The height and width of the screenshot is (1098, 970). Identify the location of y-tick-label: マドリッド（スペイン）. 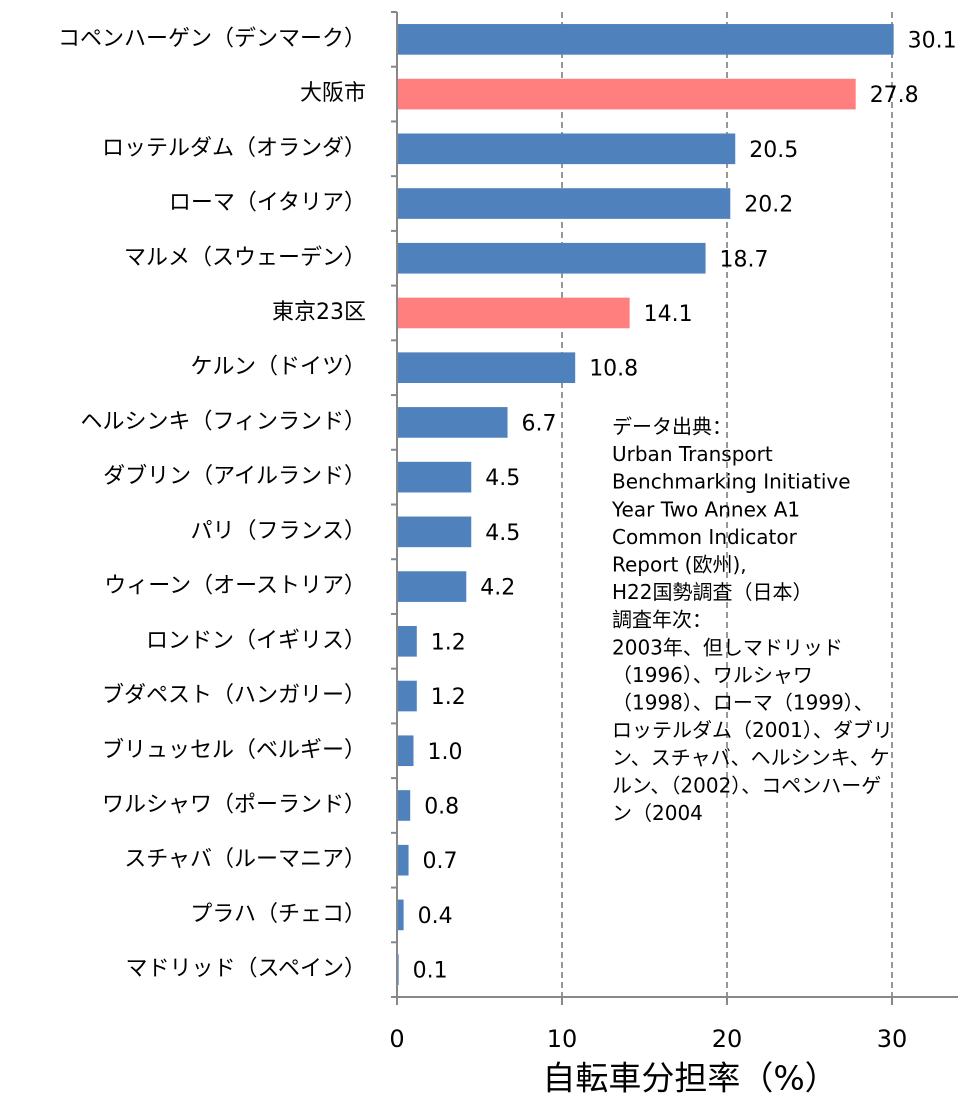
(246, 969).